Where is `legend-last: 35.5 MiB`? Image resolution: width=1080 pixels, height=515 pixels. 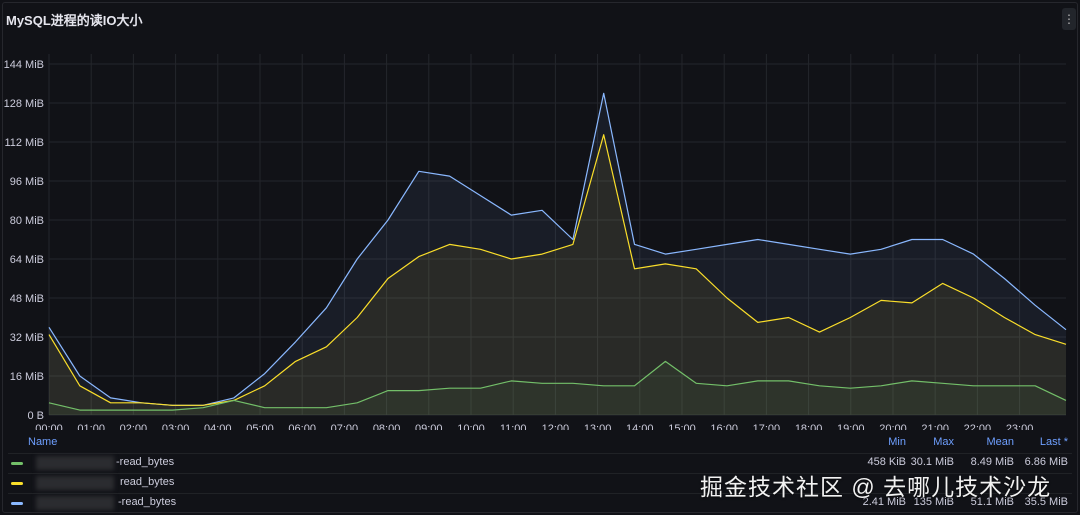 legend-last: 35.5 MiB is located at coordinates (1046, 502).